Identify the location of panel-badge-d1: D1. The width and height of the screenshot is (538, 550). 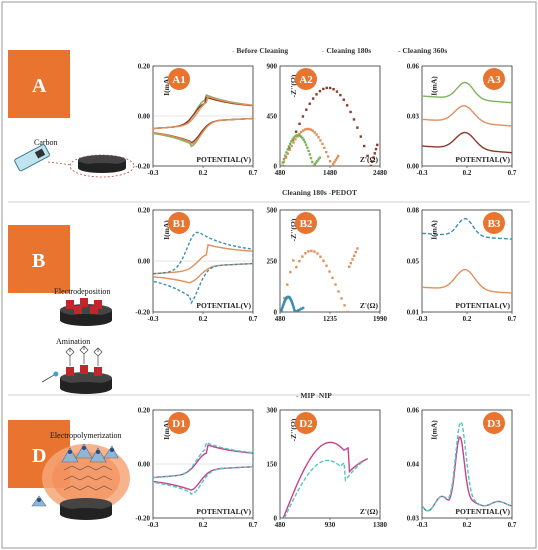
(179, 423).